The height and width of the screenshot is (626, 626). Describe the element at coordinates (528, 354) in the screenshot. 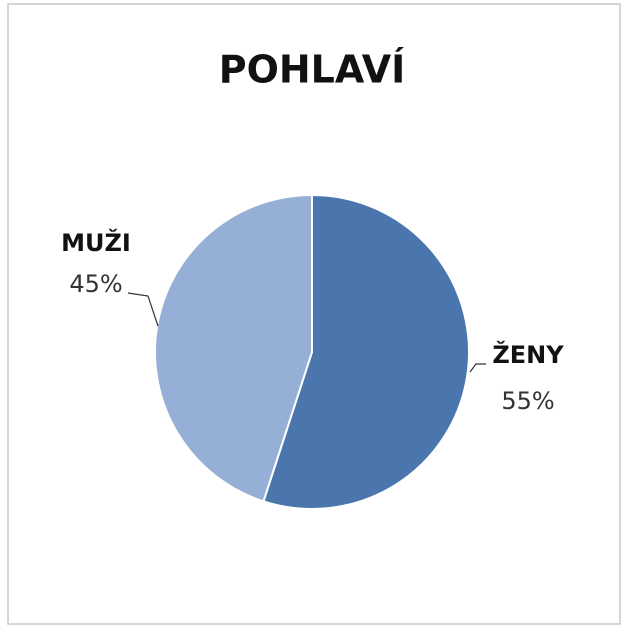

I see `slice-category-label: ŽENY` at that location.